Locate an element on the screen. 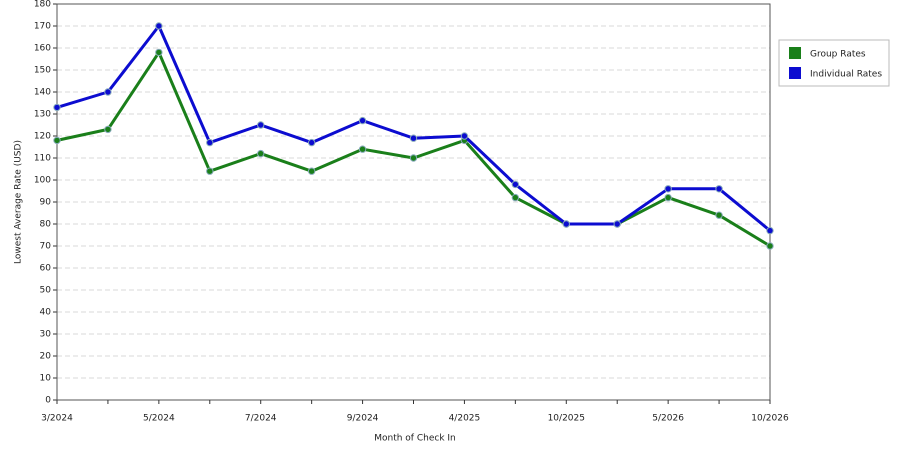 The width and height of the screenshot is (900, 454). legend-label: Group Rates is located at coordinates (838, 55).